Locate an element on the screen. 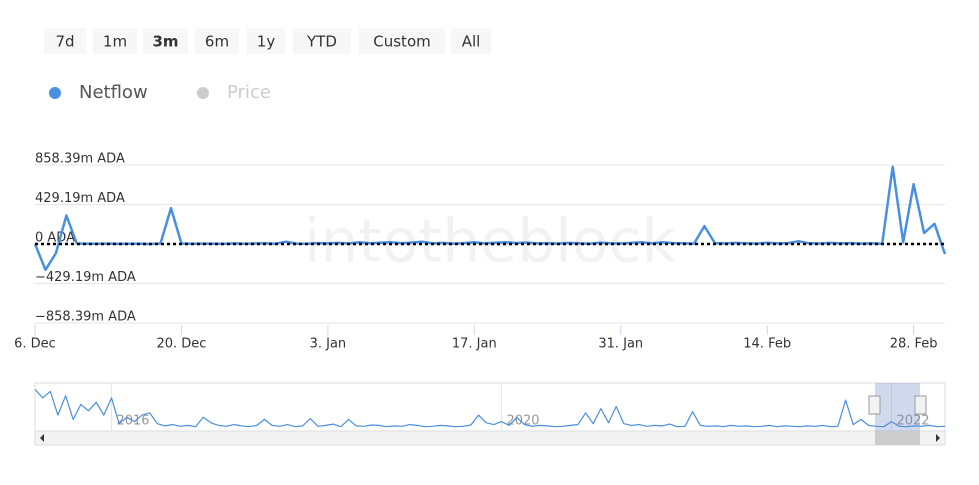 This screenshot has height=485, width=979. navigator-label: 2022 is located at coordinates (912, 421).